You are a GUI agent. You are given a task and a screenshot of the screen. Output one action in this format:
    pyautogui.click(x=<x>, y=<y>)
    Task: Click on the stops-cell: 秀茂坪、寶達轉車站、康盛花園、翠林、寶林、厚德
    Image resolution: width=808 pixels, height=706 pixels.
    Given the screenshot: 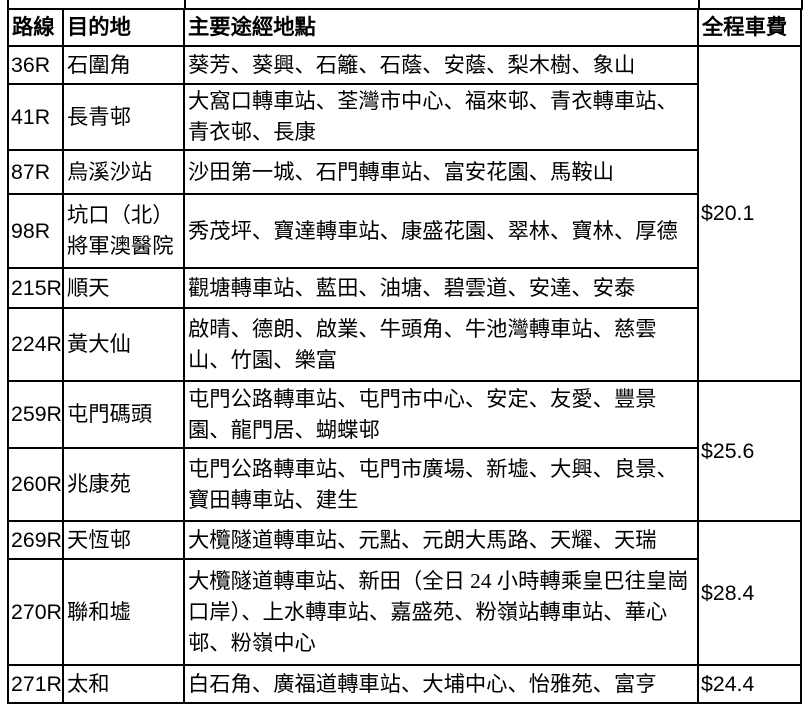 What is the action you would take?
    pyautogui.click(x=441, y=231)
    